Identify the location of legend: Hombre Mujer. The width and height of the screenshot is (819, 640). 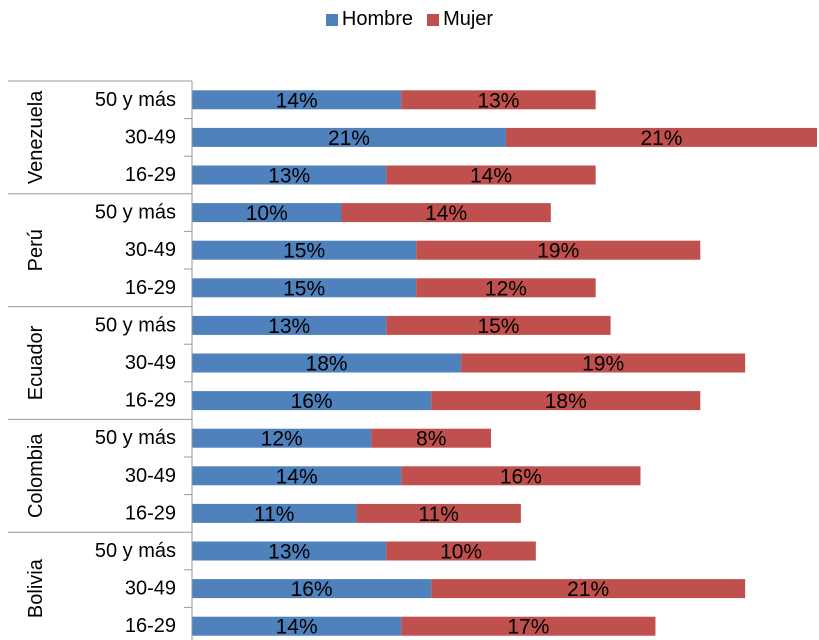
(409, 19).